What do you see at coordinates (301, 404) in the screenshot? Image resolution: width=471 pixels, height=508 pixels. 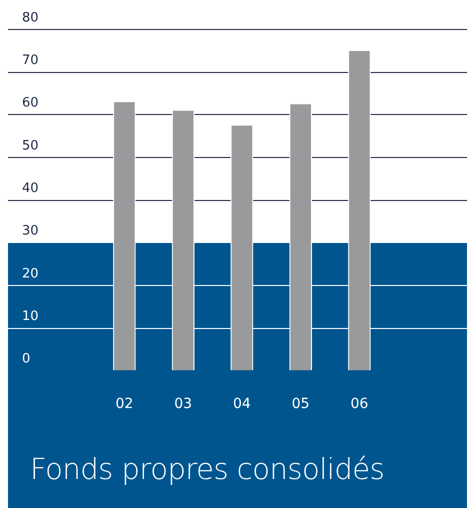 I see `x-tick-label: 05` at bounding box center [301, 404].